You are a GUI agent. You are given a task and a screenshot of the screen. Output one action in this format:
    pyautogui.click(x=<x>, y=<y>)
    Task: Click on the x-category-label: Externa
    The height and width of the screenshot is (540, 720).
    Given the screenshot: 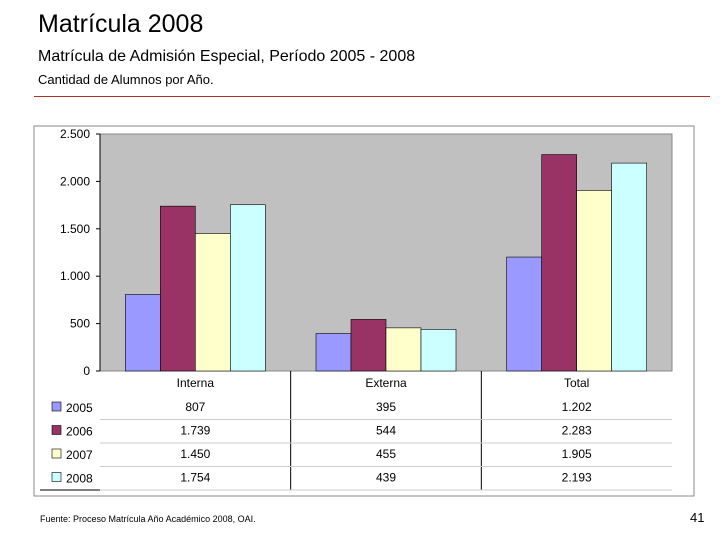 What is the action you would take?
    pyautogui.click(x=386, y=383)
    